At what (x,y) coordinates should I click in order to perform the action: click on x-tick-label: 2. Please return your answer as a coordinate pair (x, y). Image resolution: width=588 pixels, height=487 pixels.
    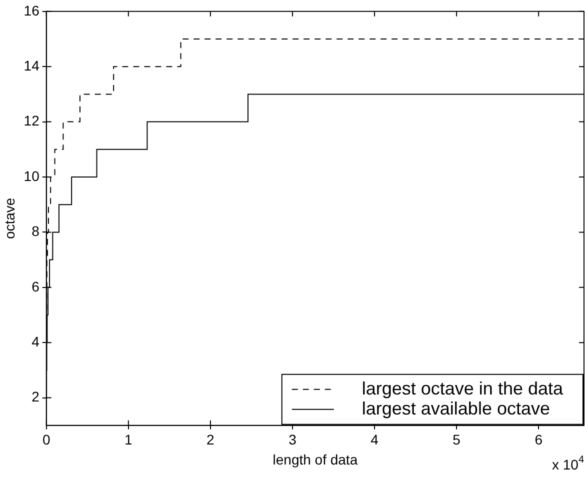
    Looking at the image, I should click on (210, 440).